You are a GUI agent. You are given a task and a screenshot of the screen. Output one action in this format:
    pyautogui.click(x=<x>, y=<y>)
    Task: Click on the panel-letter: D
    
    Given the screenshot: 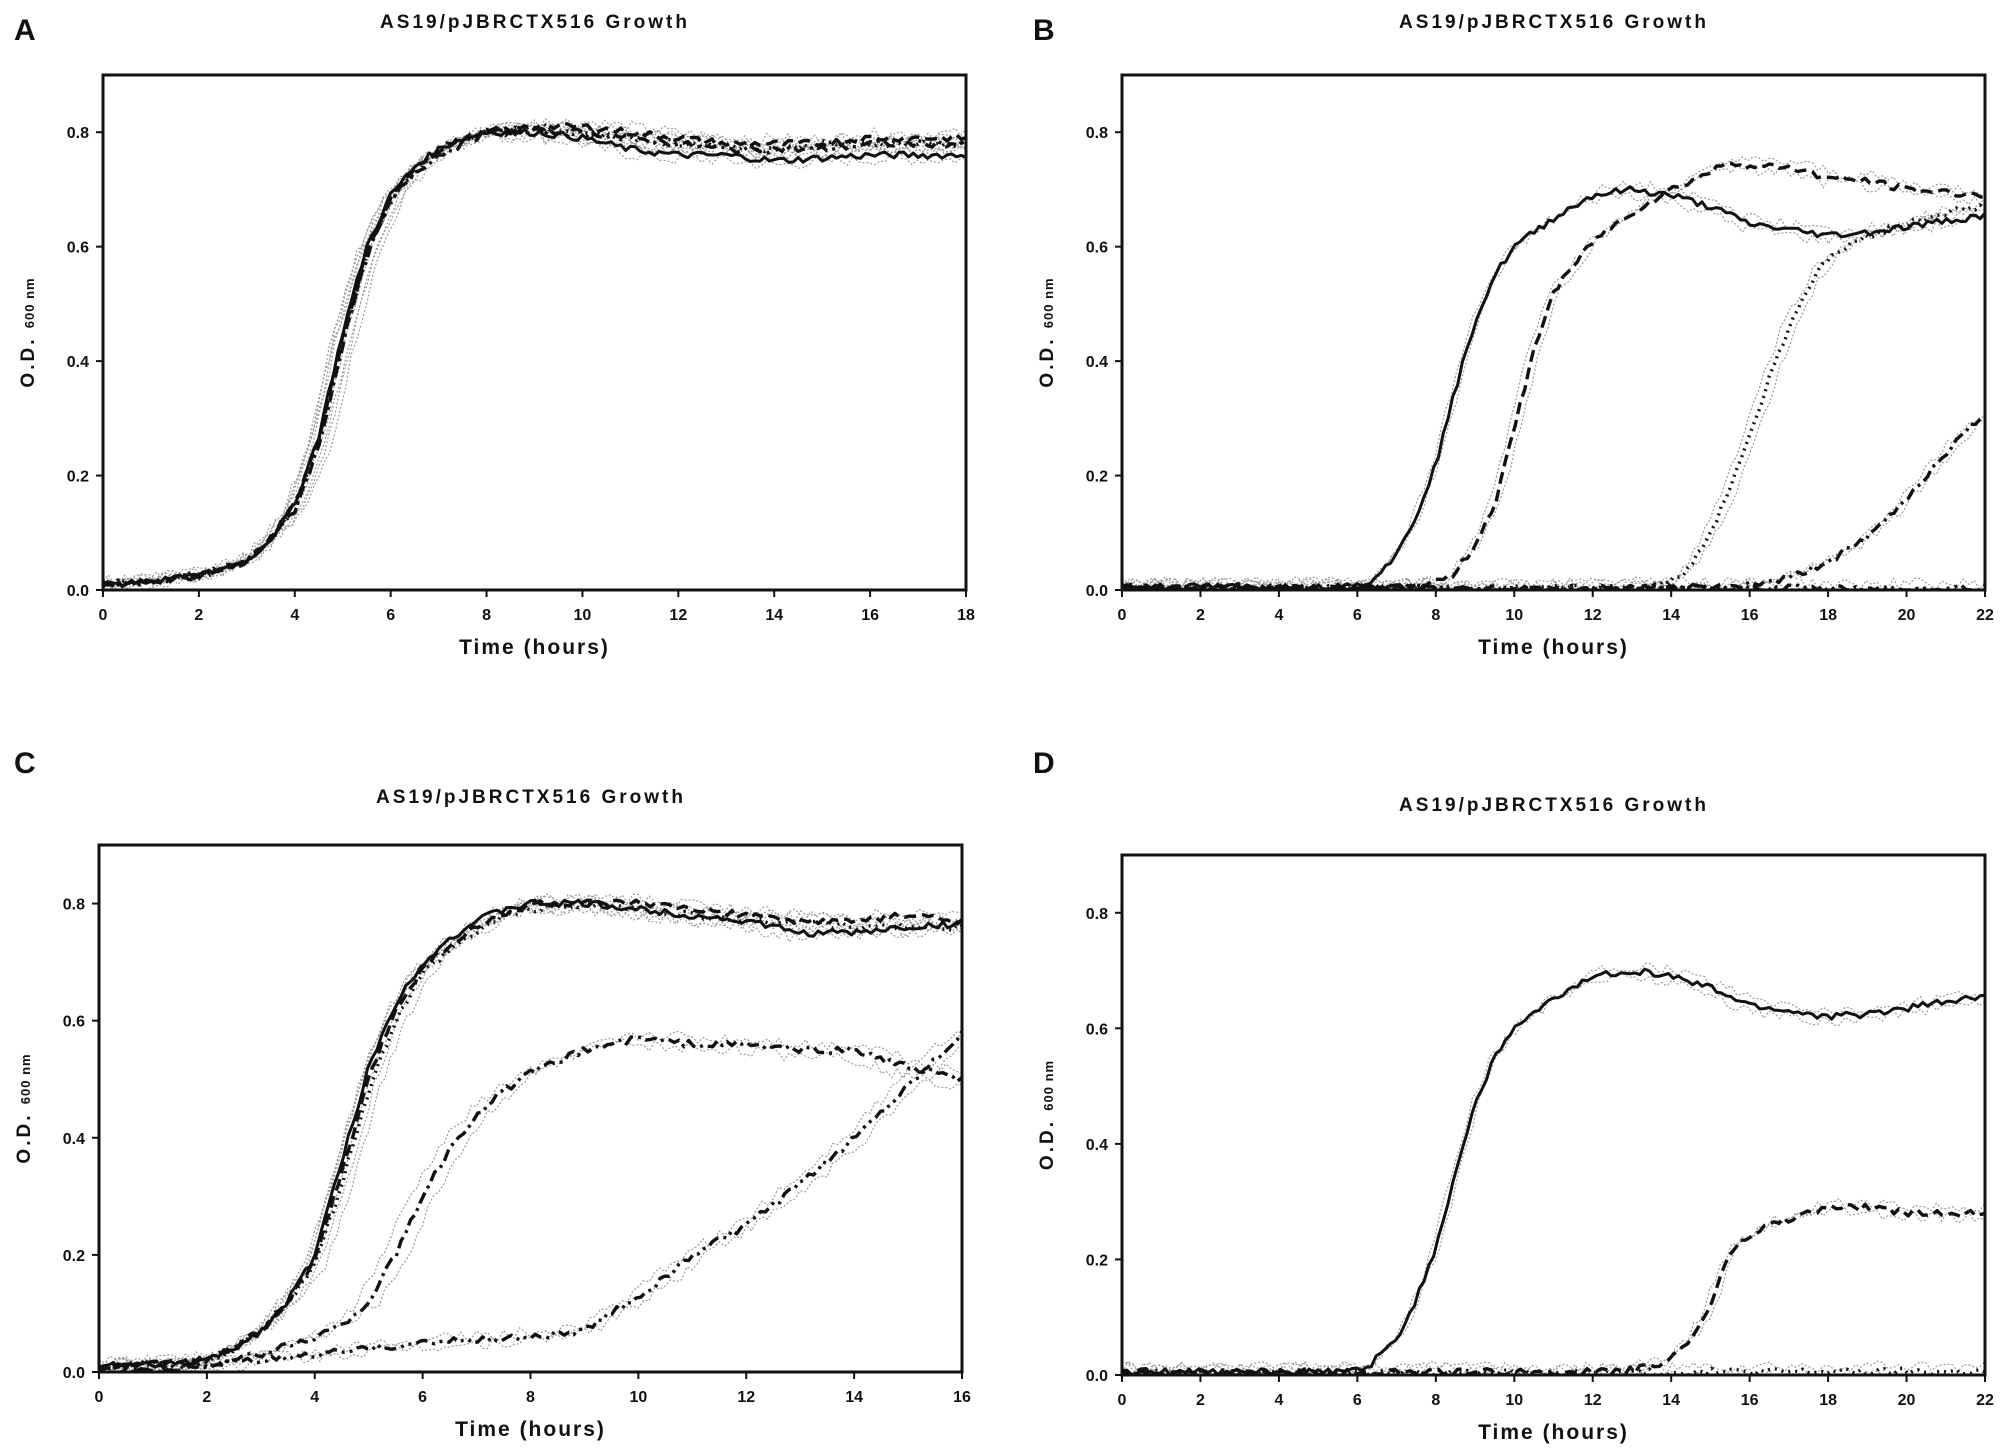 What is the action you would take?
    pyautogui.click(x=1044, y=763)
    